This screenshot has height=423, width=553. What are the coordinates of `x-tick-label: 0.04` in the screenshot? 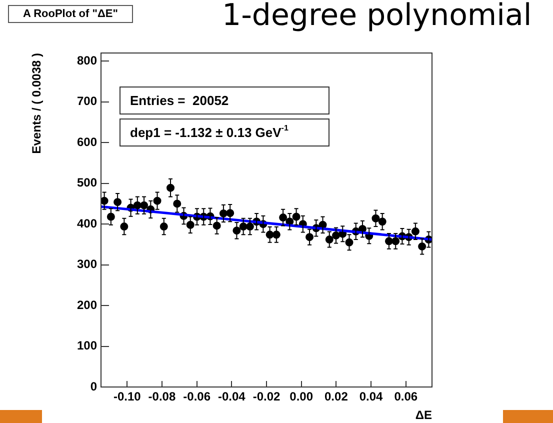 It's located at (371, 397).